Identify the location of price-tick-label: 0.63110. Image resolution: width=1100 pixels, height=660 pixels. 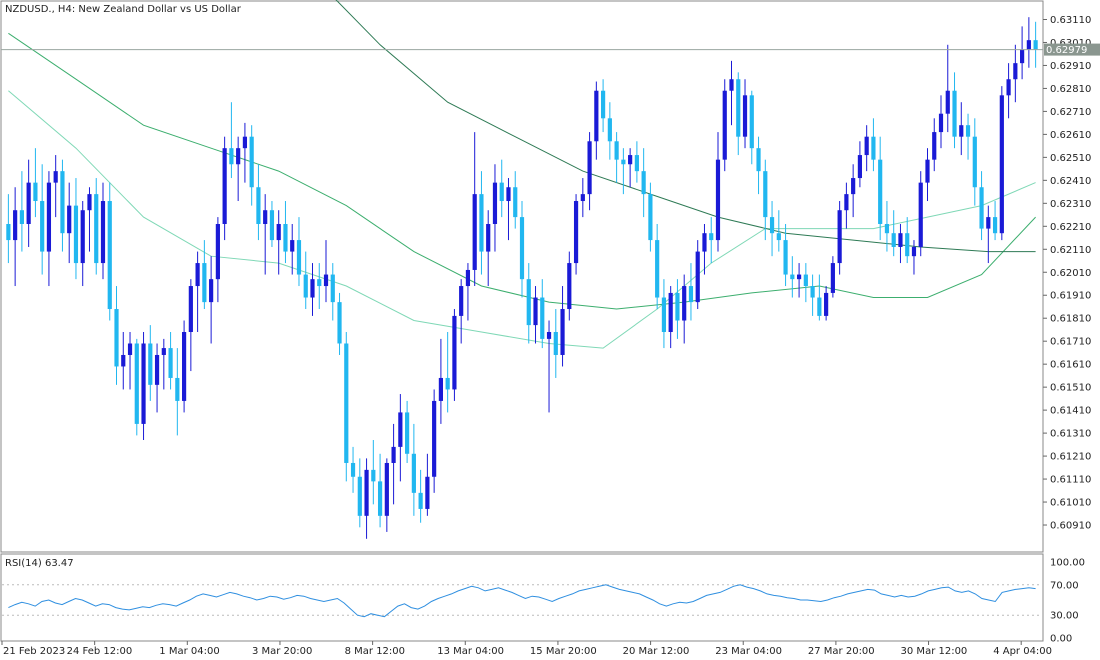
(1070, 20).